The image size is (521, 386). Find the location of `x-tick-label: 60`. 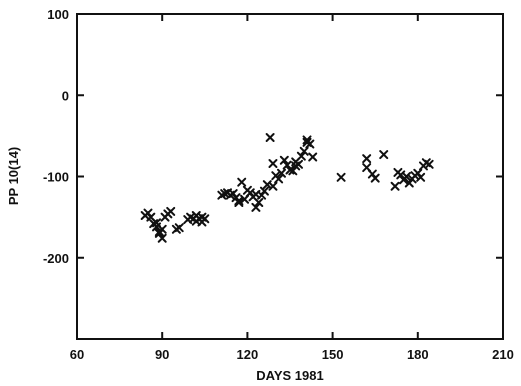

x-tick-label: 60 is located at coordinates (77, 354).